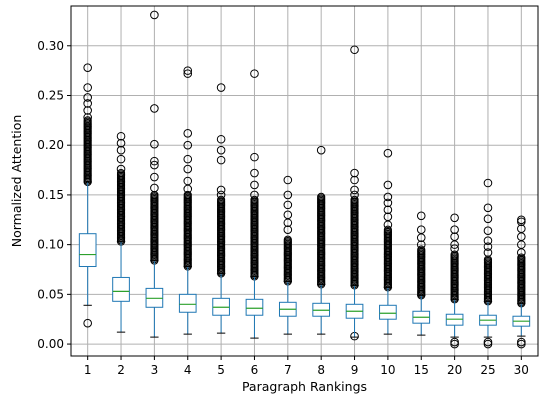  What do you see at coordinates (454, 370) in the screenshot?
I see `x-tick-label: 20` at bounding box center [454, 370].